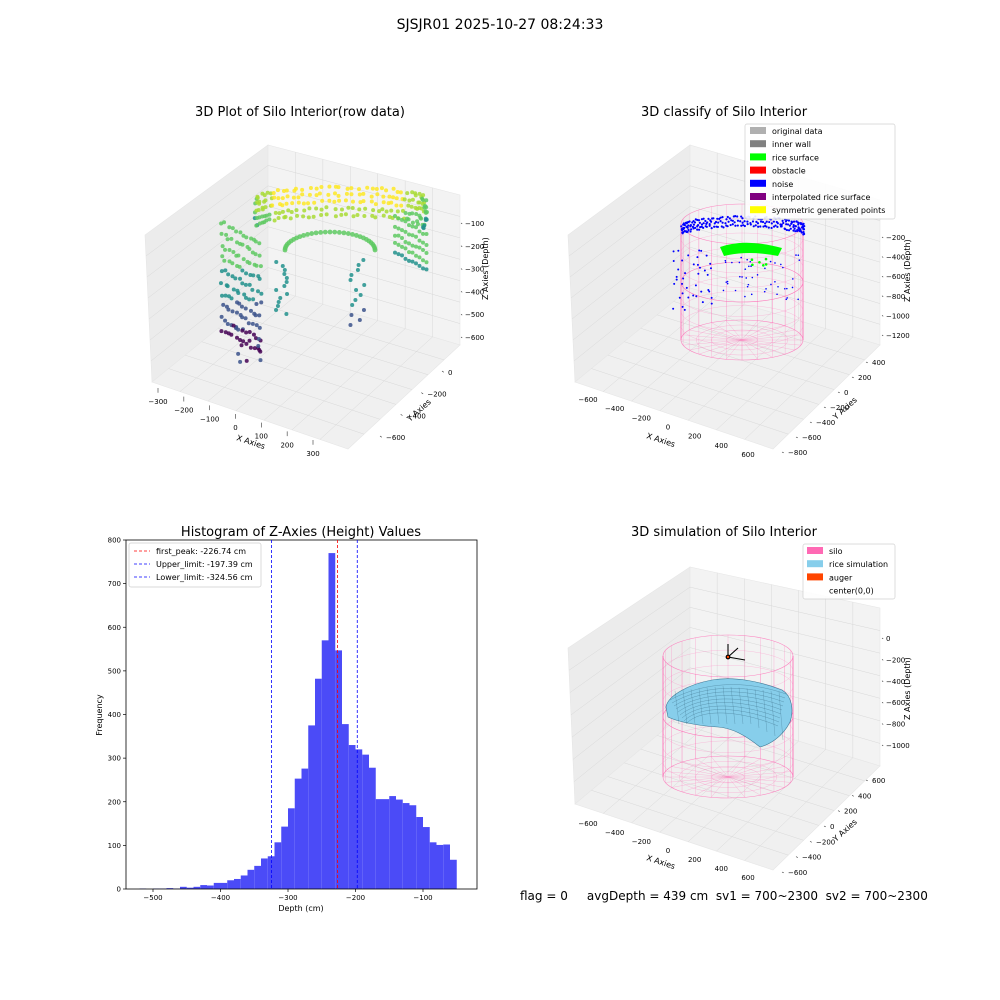 Image resolution: width=1000 pixels, height=1000 pixels. What do you see at coordinates (821, 197) in the screenshot?
I see `classify-legend-label: interpolated rice surface` at bounding box center [821, 197].